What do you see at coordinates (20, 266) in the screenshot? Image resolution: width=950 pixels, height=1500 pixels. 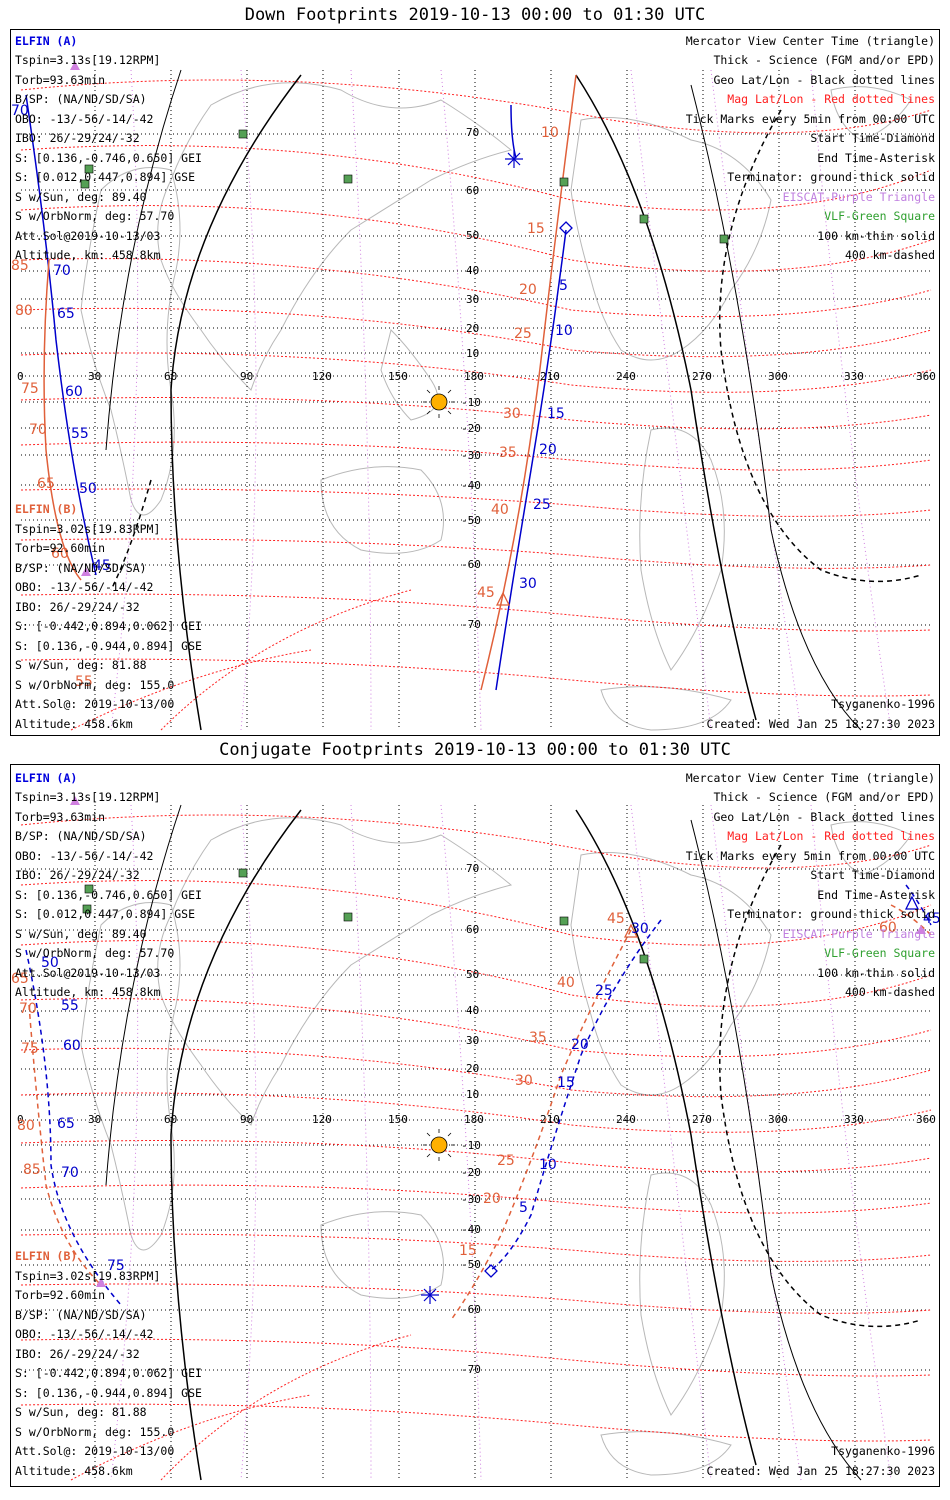 I see `tick-label-b: 85` at bounding box center [20, 266].